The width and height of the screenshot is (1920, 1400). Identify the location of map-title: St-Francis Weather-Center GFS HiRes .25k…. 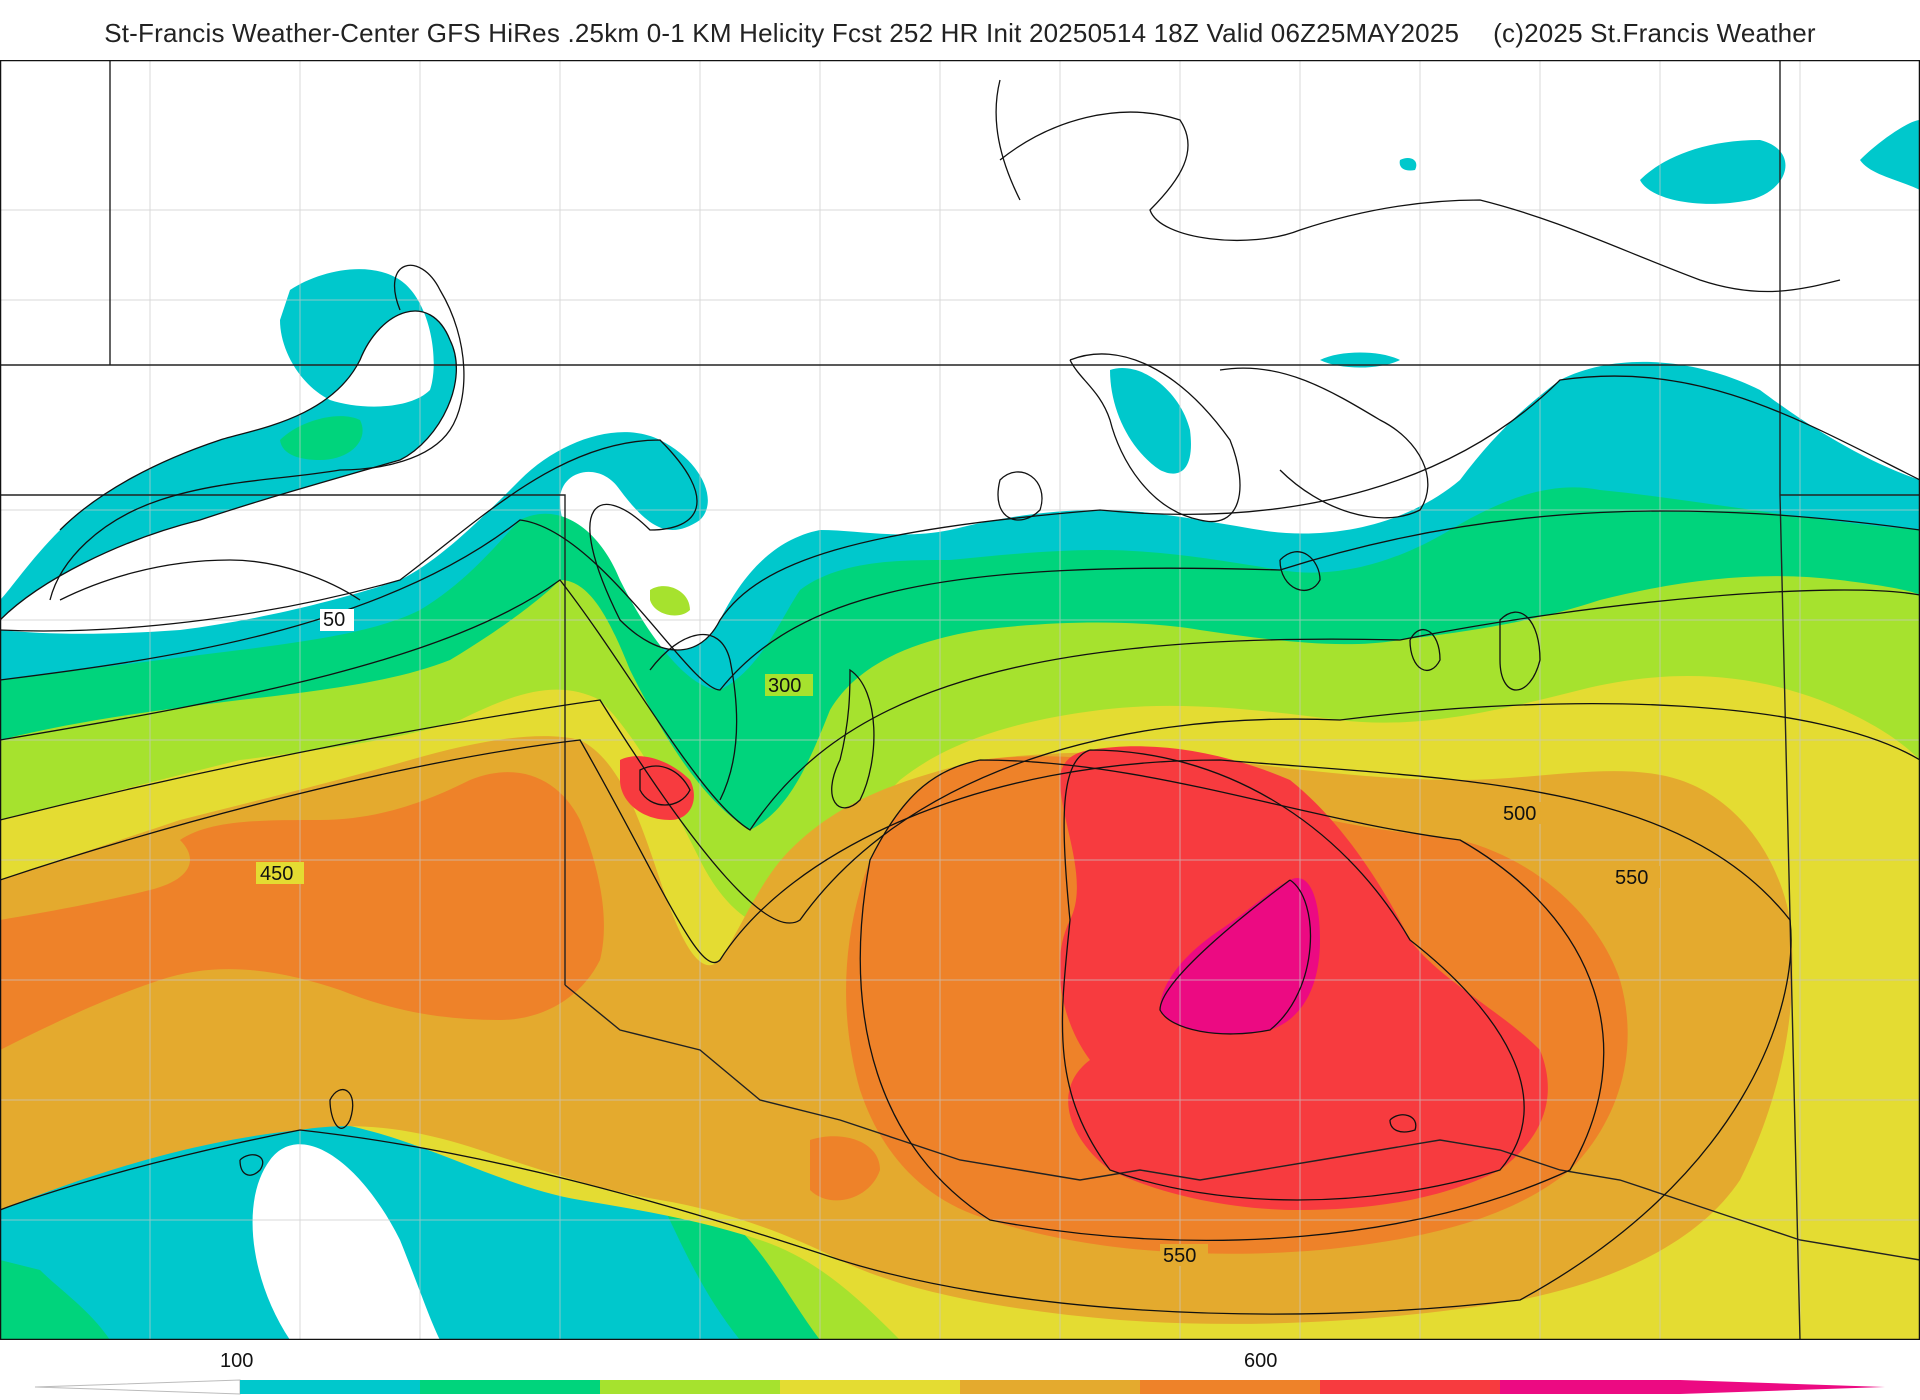
(960, 30).